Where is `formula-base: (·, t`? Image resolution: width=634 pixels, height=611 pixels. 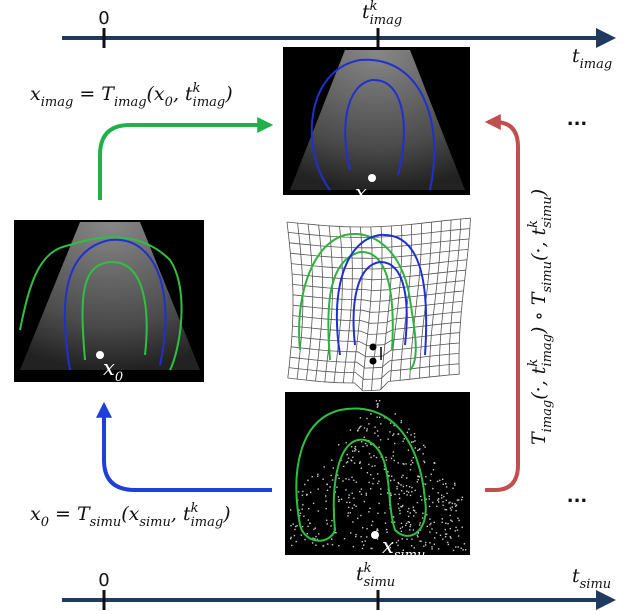 formula-base: (·, t is located at coordinates (539, 244).